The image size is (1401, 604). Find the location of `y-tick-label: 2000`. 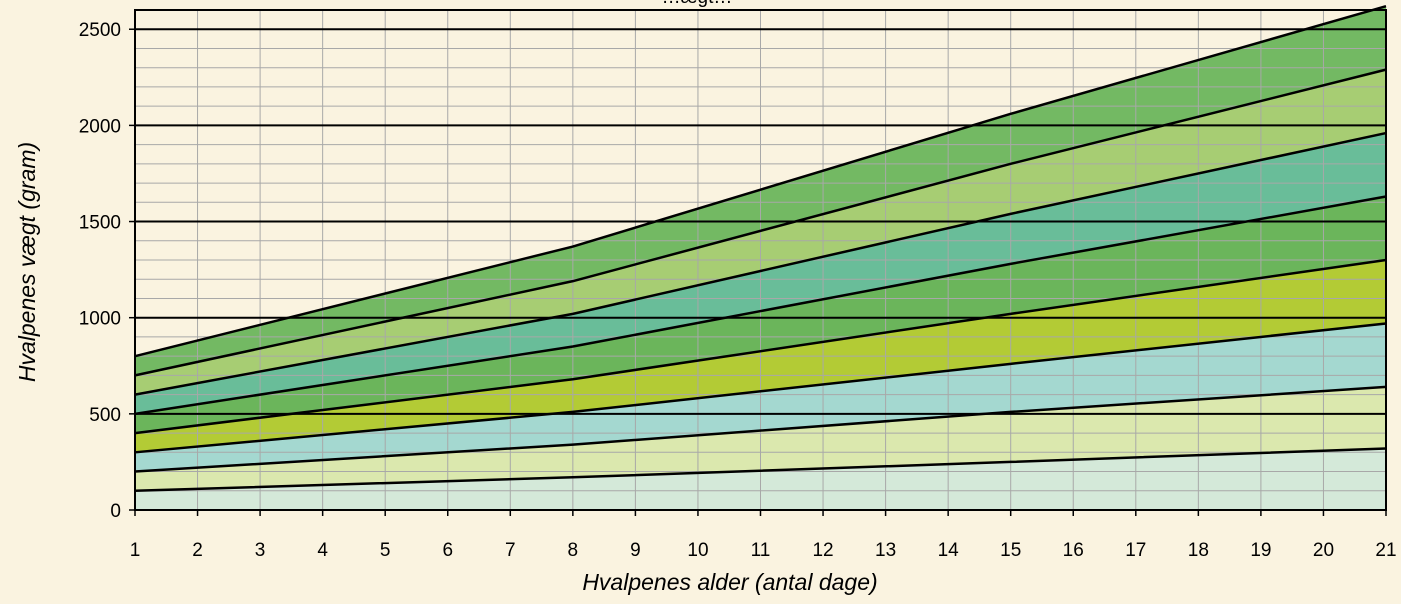

y-tick-label: 2000 is located at coordinates (100, 126).